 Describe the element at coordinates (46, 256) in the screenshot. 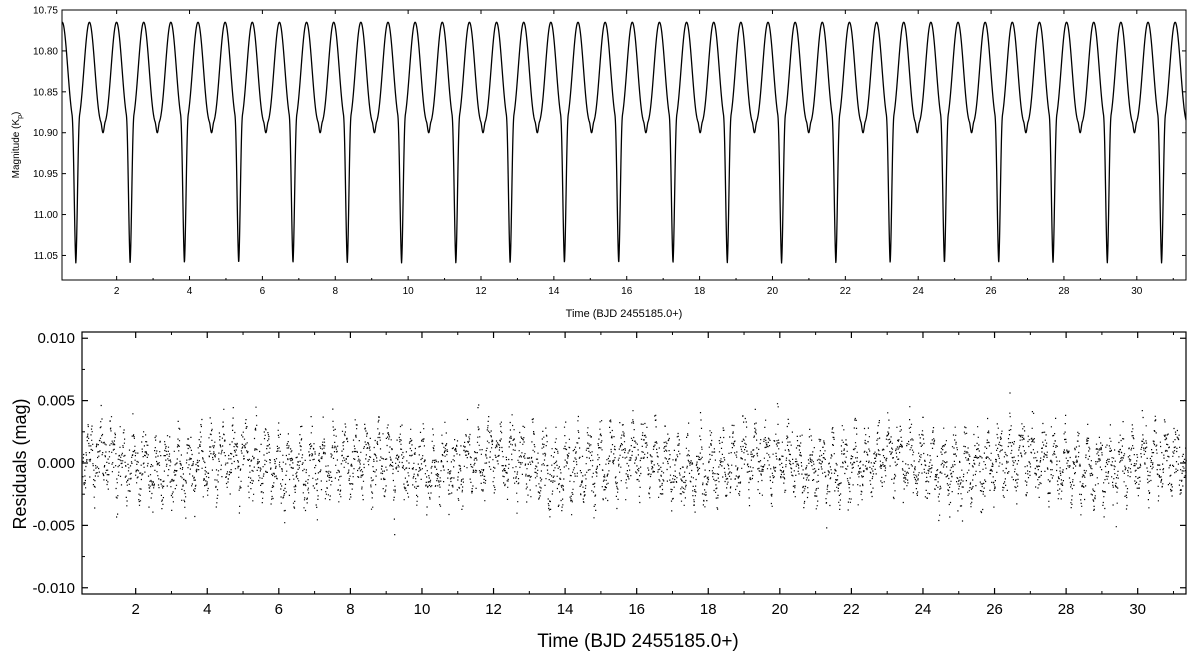

I see `y-tick-label: 11.05` at that location.